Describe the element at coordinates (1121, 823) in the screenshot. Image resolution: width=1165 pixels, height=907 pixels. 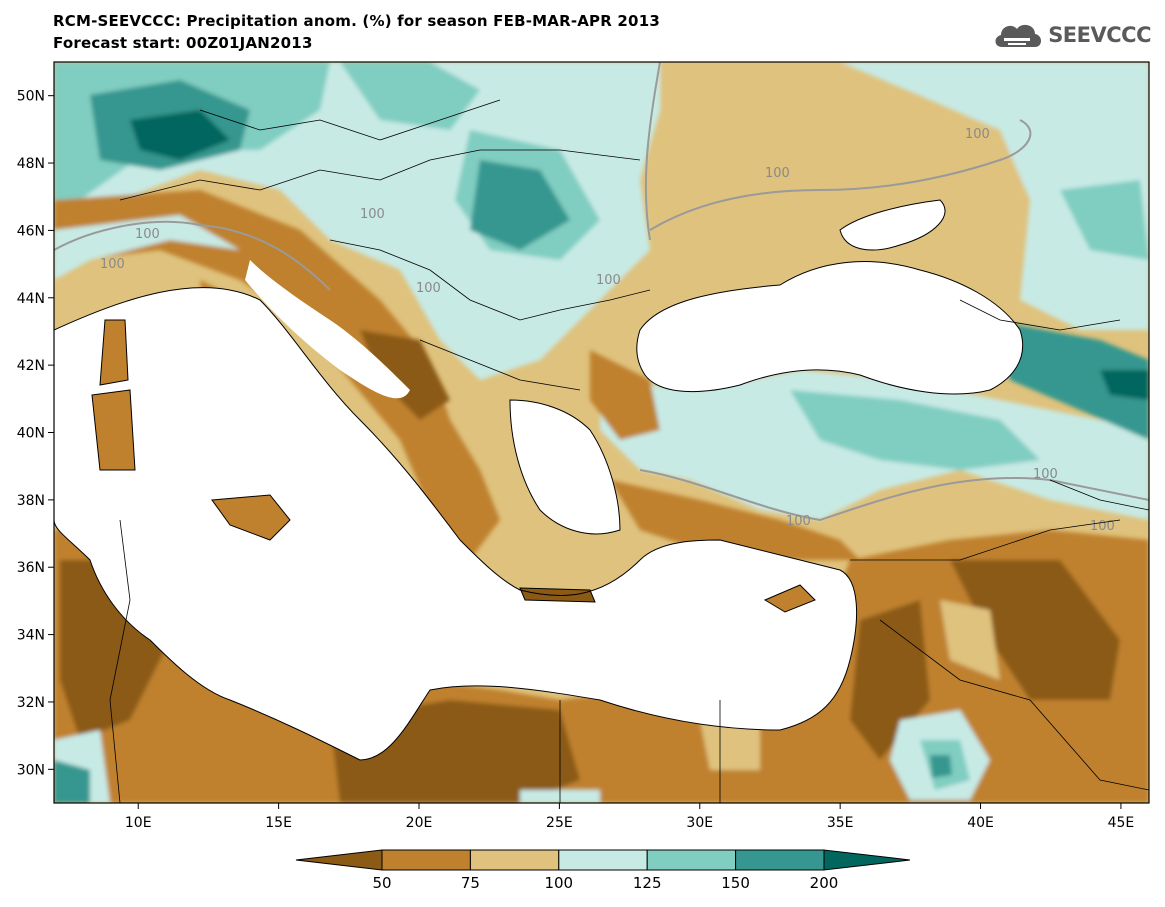
I see `lon-tick-label: 45E` at that location.